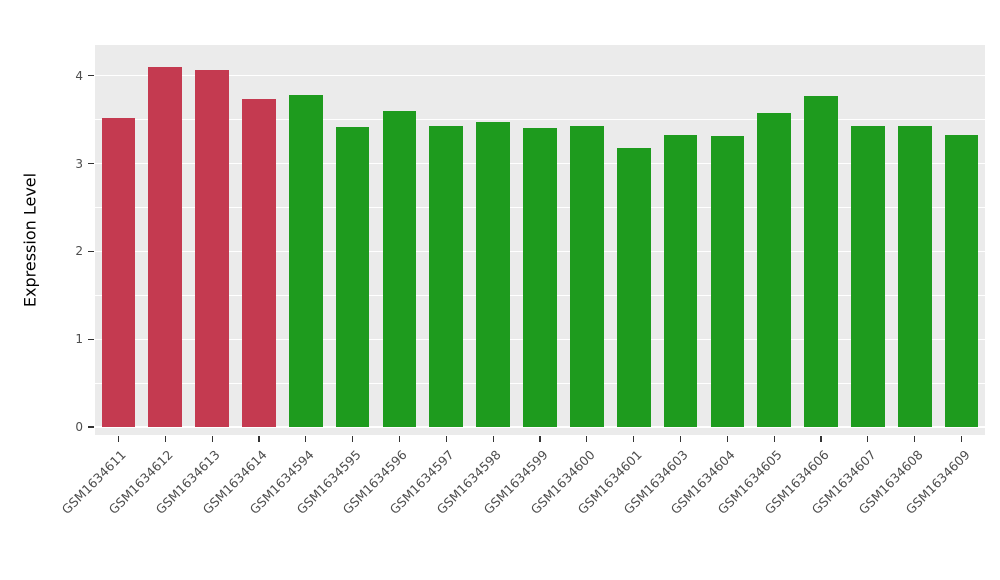 This screenshot has height=580, width=1000. What do you see at coordinates (30, 240) in the screenshot?
I see `y-axis-title: Expression Level` at bounding box center [30, 240].